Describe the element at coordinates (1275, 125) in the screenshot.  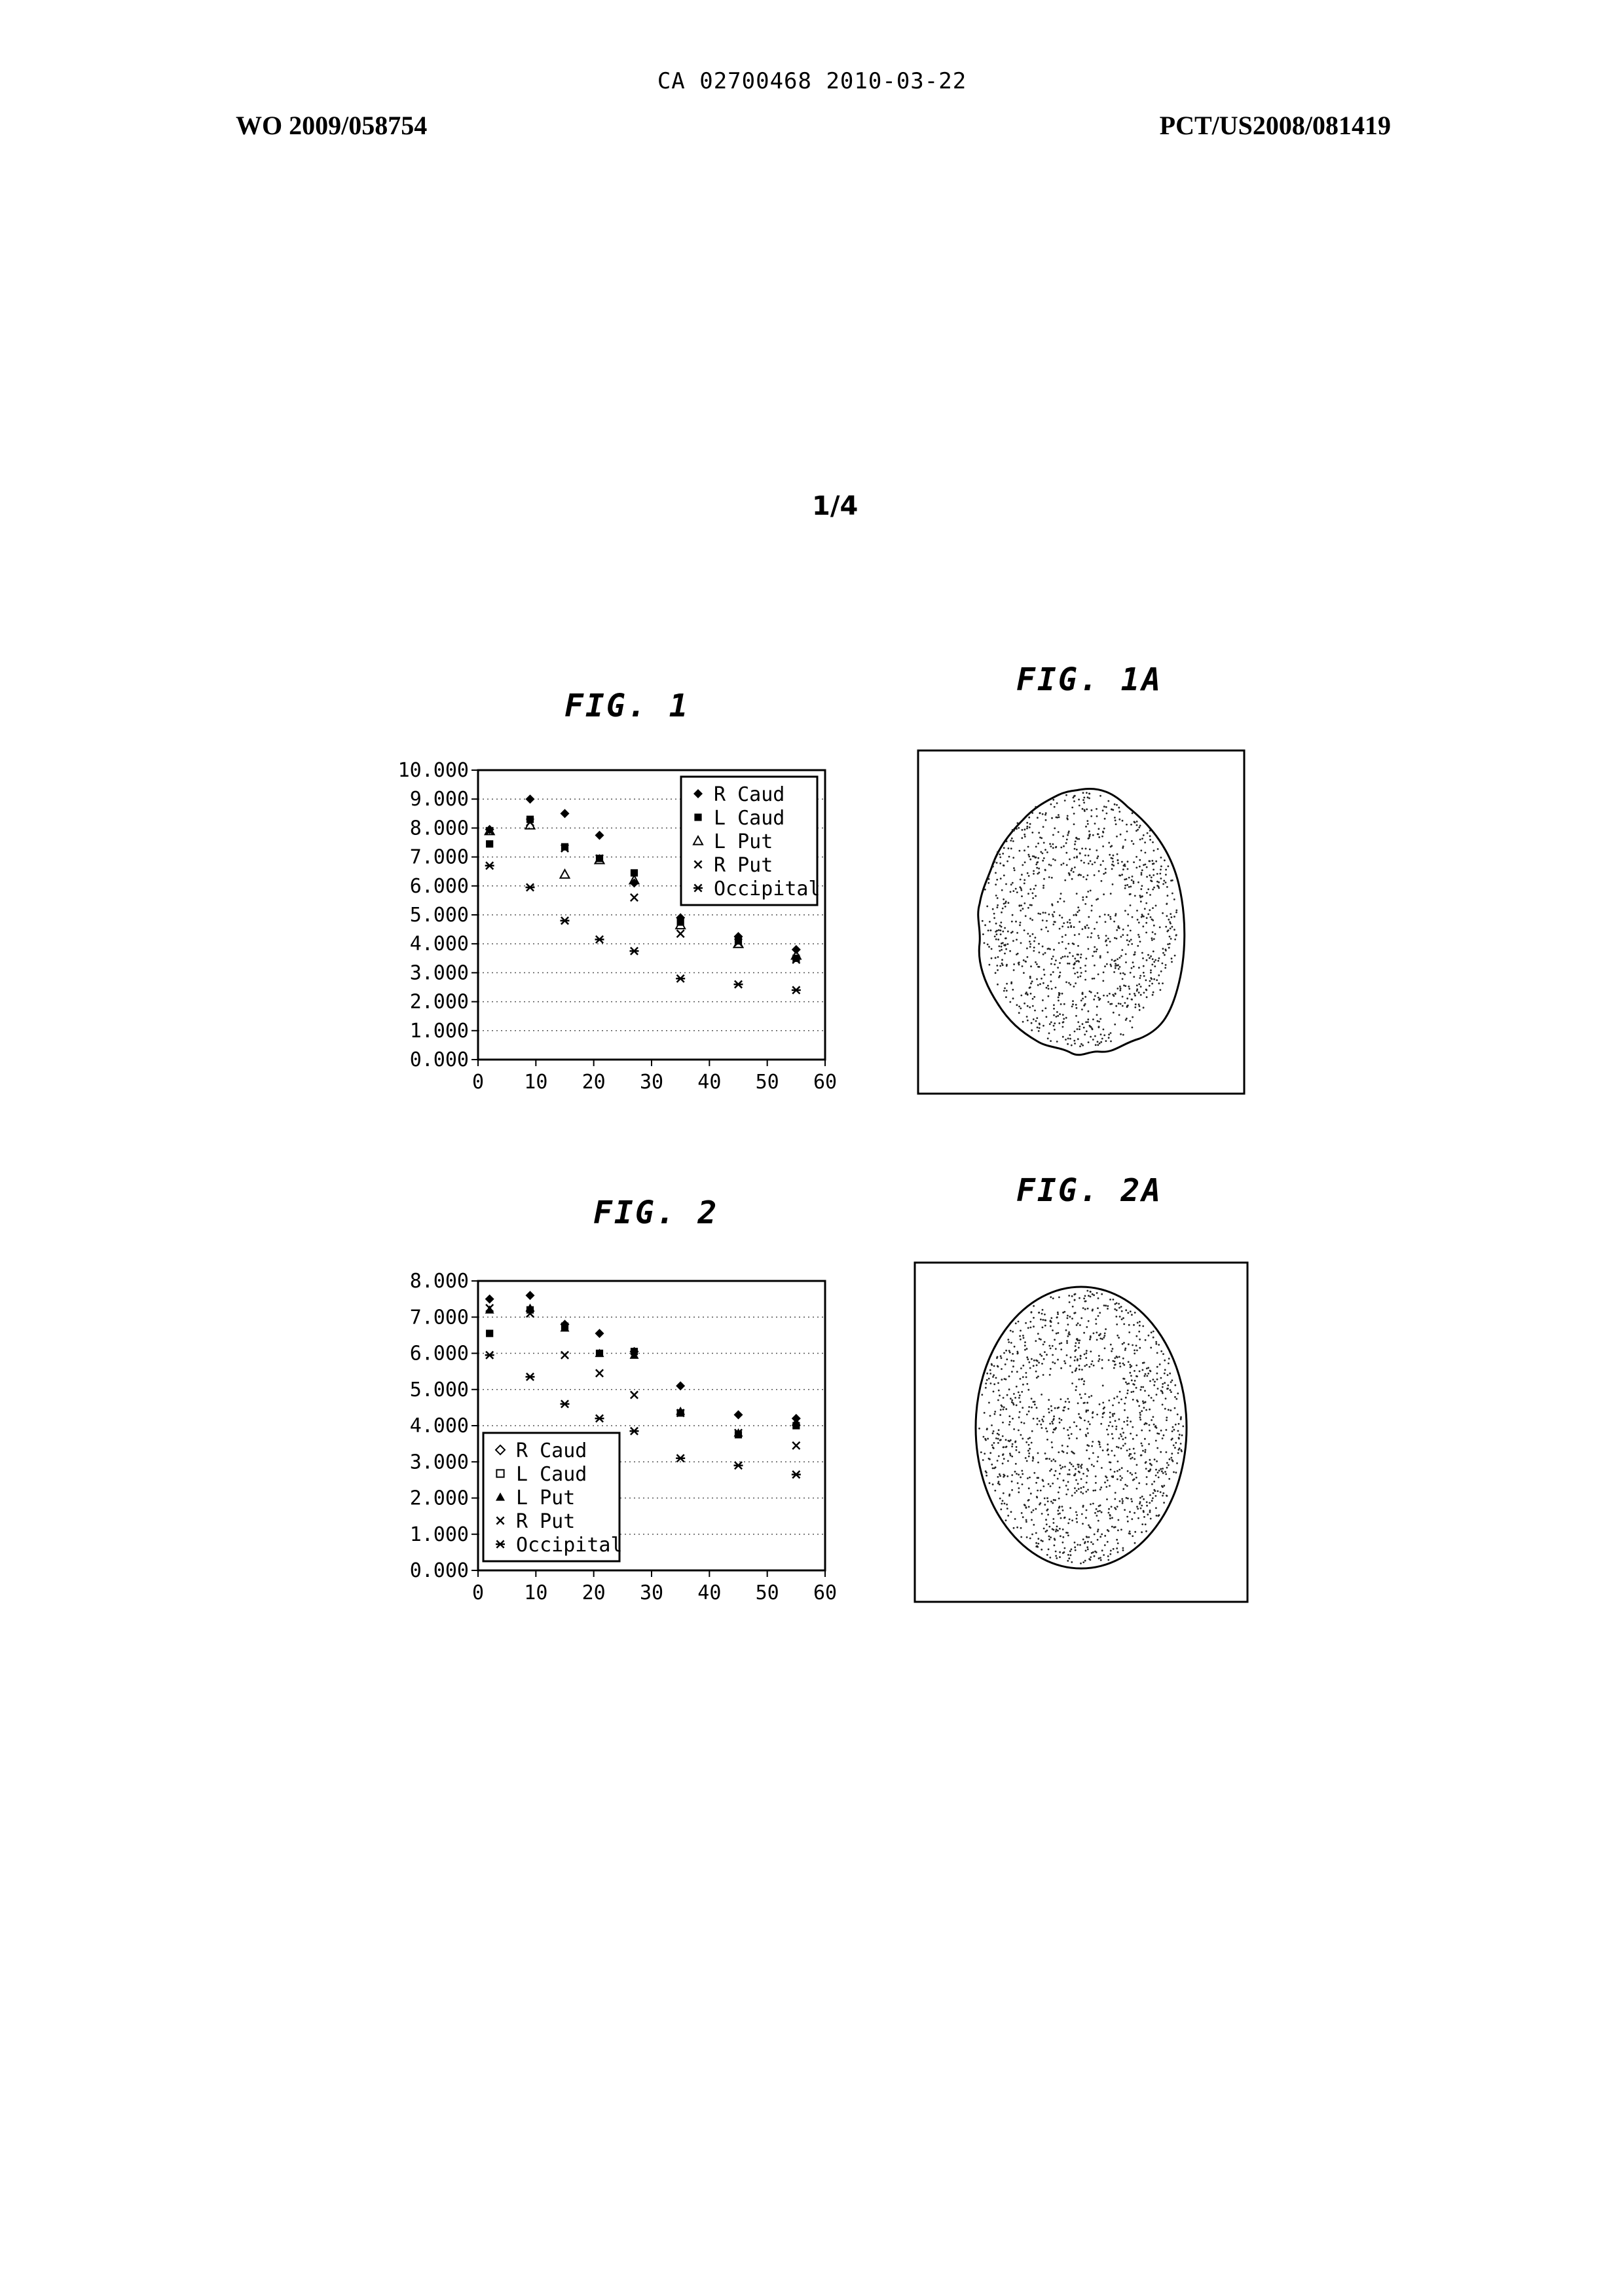
I see `application-number: PCT/US2008/081419` at that location.